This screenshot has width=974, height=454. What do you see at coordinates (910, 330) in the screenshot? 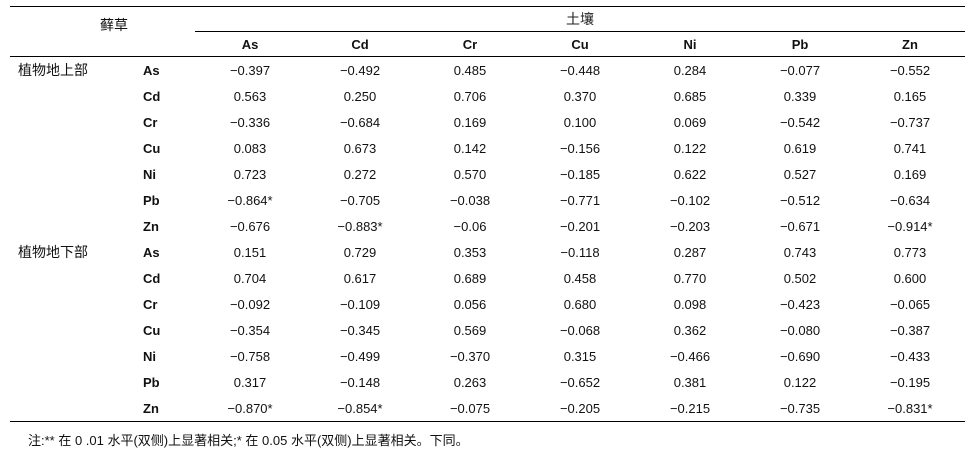
I see `correlation-cell: −0.387` at bounding box center [910, 330].